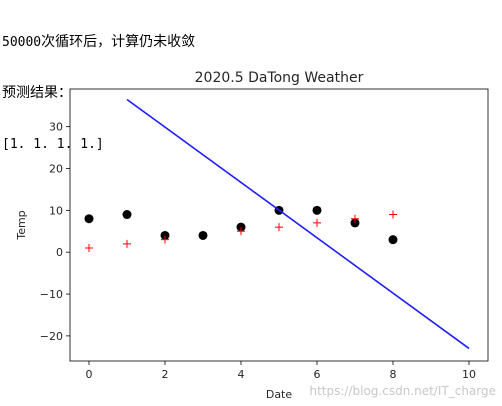 The width and height of the screenshot is (502, 406). I want to click on x-axis-label: Date, so click(279, 394).